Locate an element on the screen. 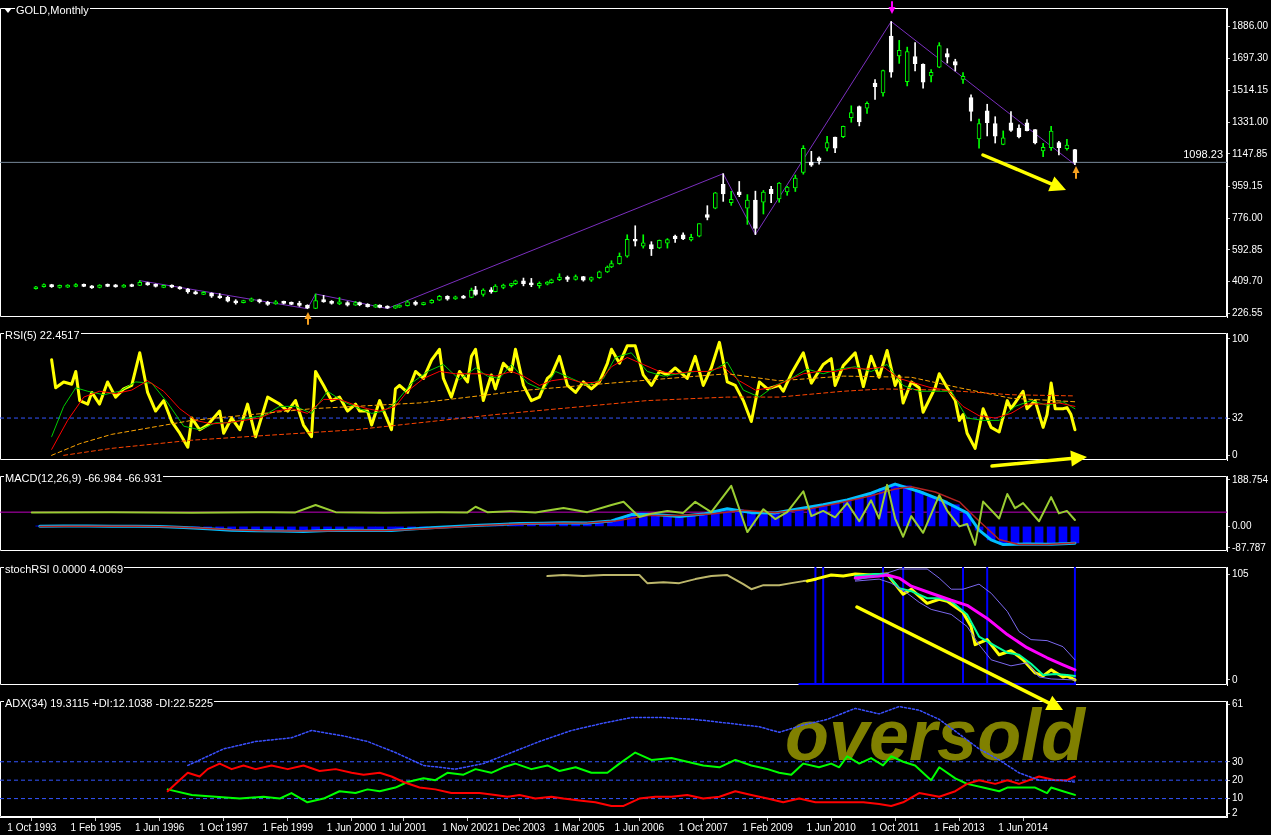  y-tick-label: 188.754 is located at coordinates (1250, 479).